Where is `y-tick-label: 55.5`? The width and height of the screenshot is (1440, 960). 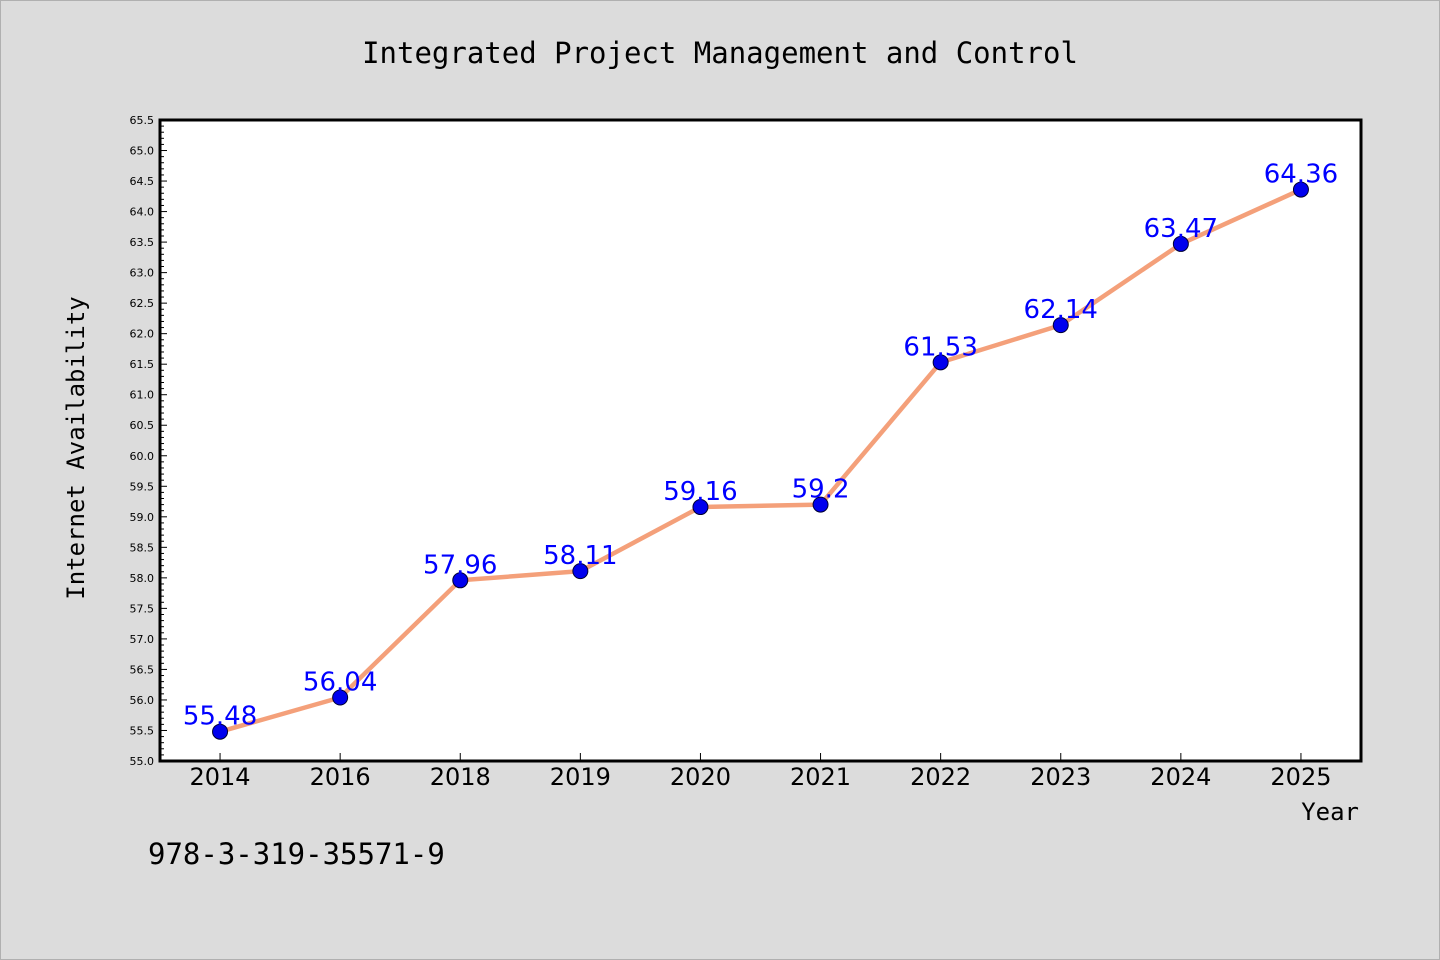
y-tick-label: 55.5 is located at coordinates (142, 730).